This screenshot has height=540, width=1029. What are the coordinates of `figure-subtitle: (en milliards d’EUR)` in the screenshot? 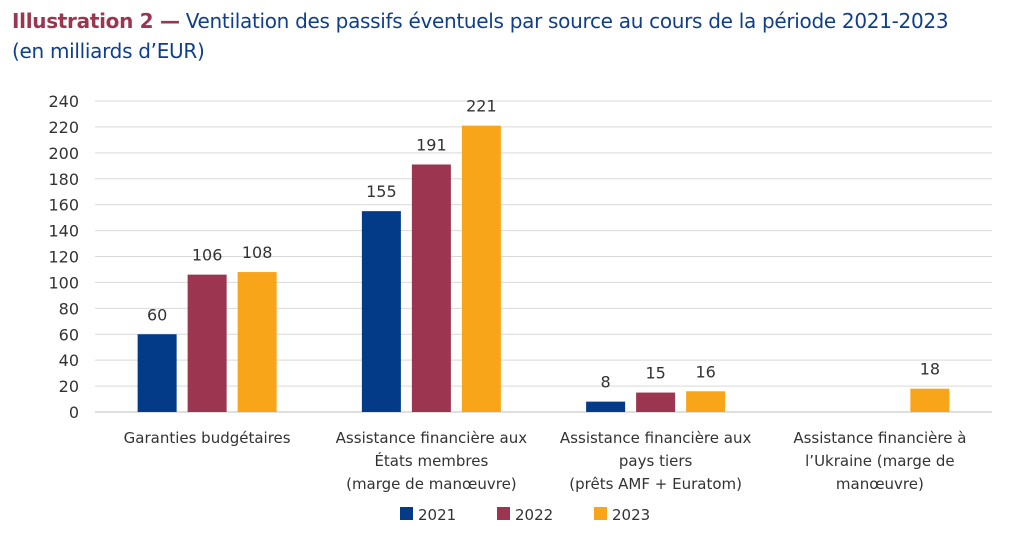 It's located at (108, 51).